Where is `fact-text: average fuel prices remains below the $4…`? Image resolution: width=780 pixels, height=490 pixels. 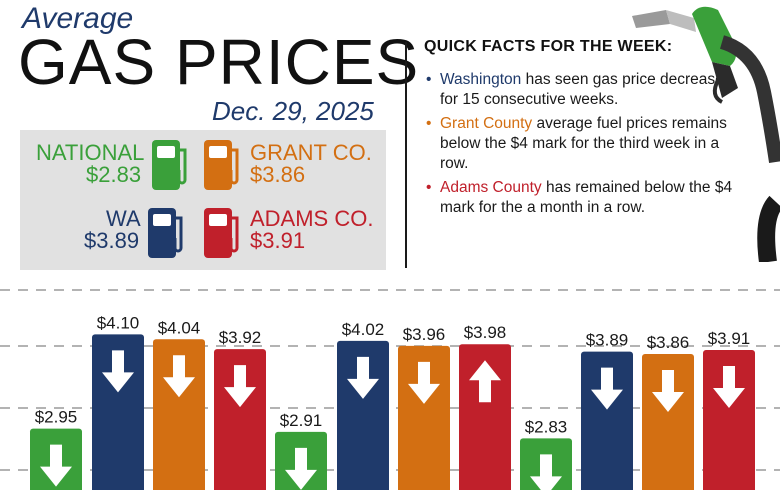
fact-text: average fuel prices remains below the $4… is located at coordinates (583, 143).